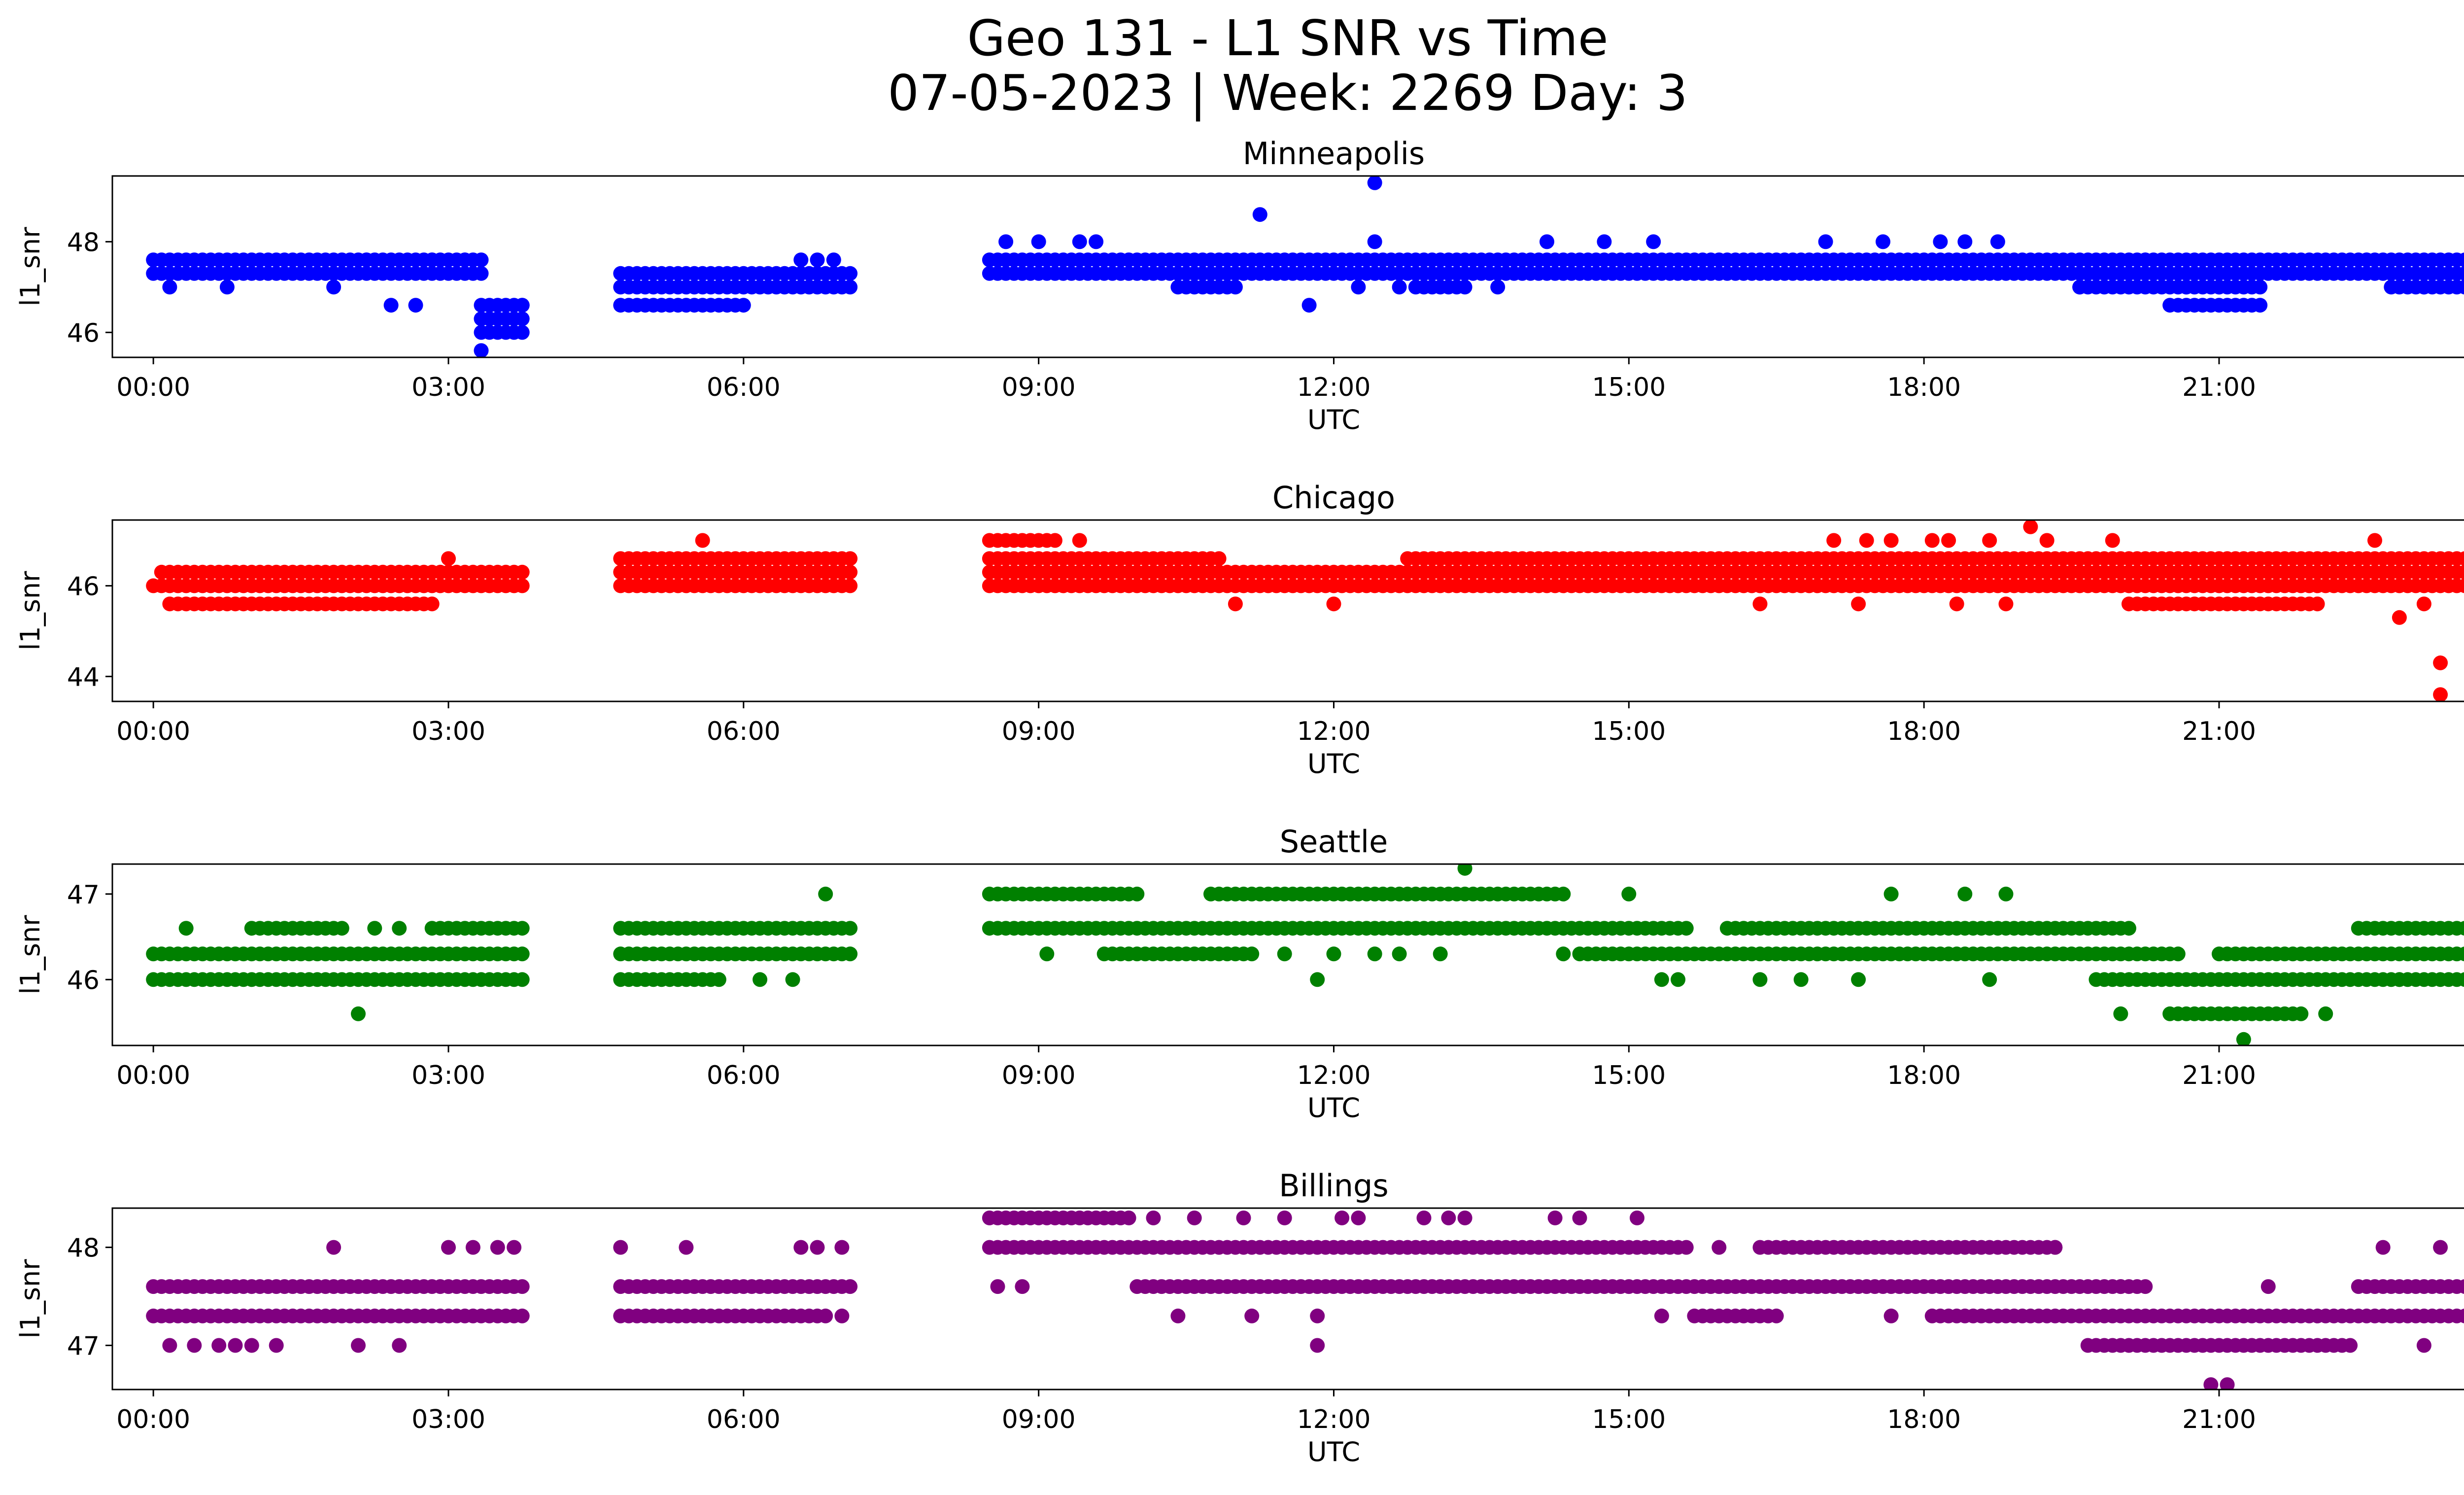  What do you see at coordinates (1333, 1186) in the screenshot?
I see `panel-title: Billings` at bounding box center [1333, 1186].